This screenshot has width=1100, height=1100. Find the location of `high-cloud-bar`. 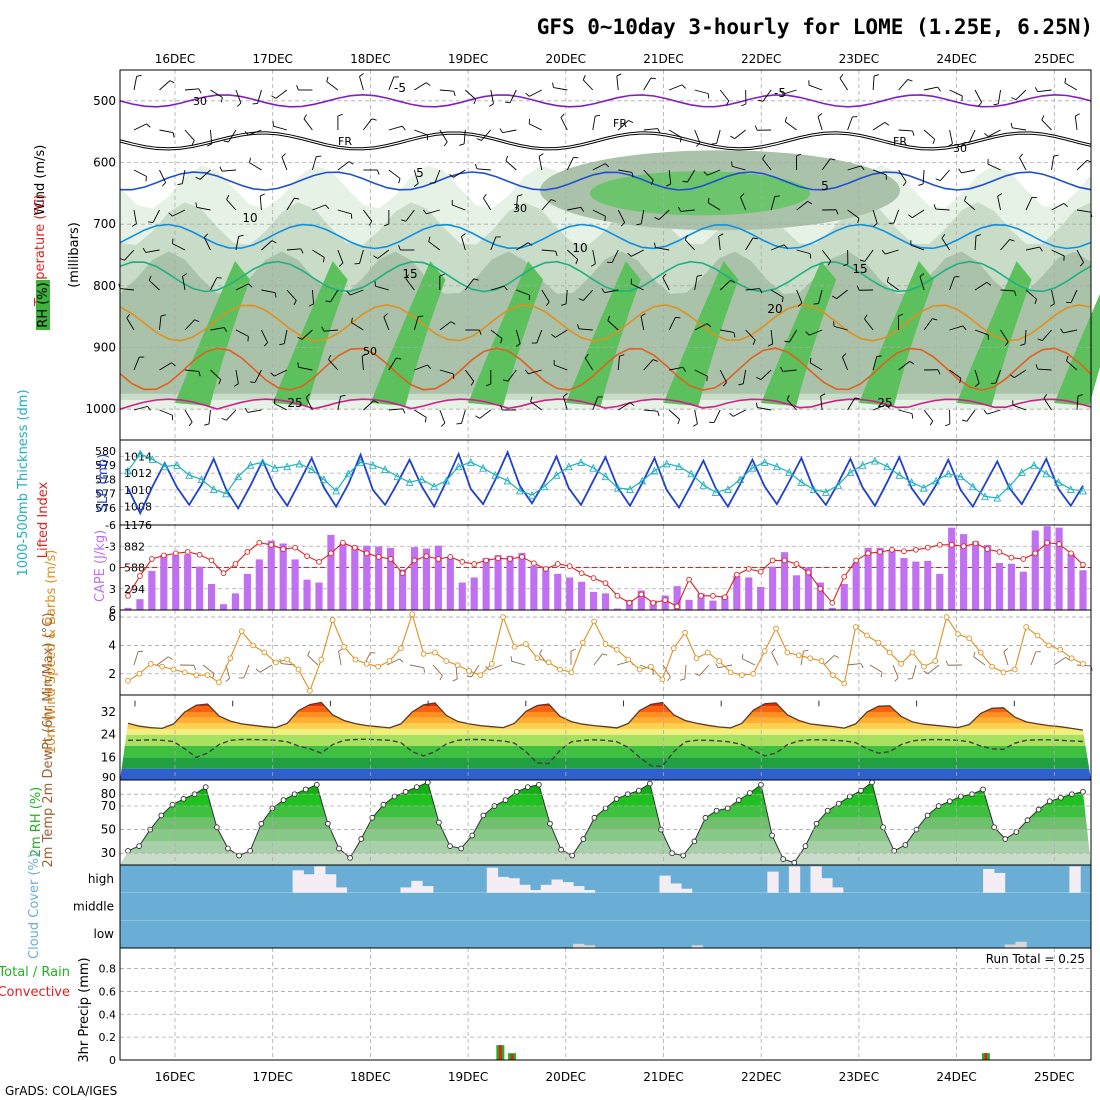

high-cloud-bar is located at coordinates (535, 891).